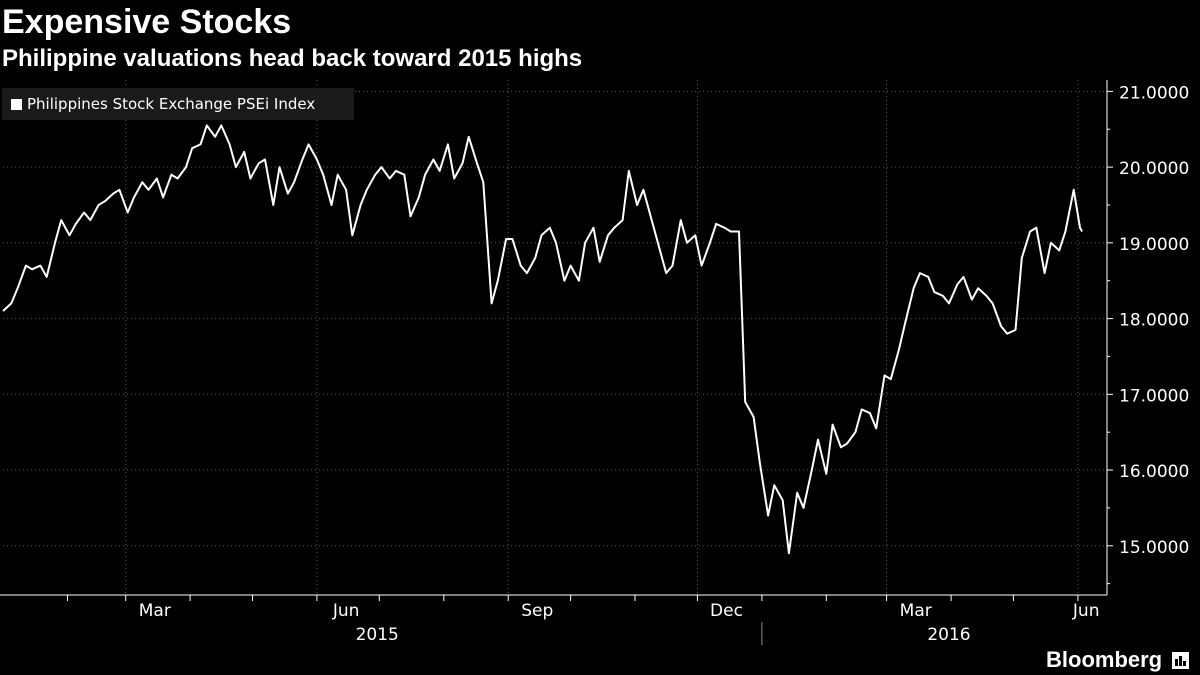 The height and width of the screenshot is (675, 1200). What do you see at coordinates (171, 104) in the screenshot?
I see `legend-label: Philippines Stock Exchange PSEi Index` at bounding box center [171, 104].